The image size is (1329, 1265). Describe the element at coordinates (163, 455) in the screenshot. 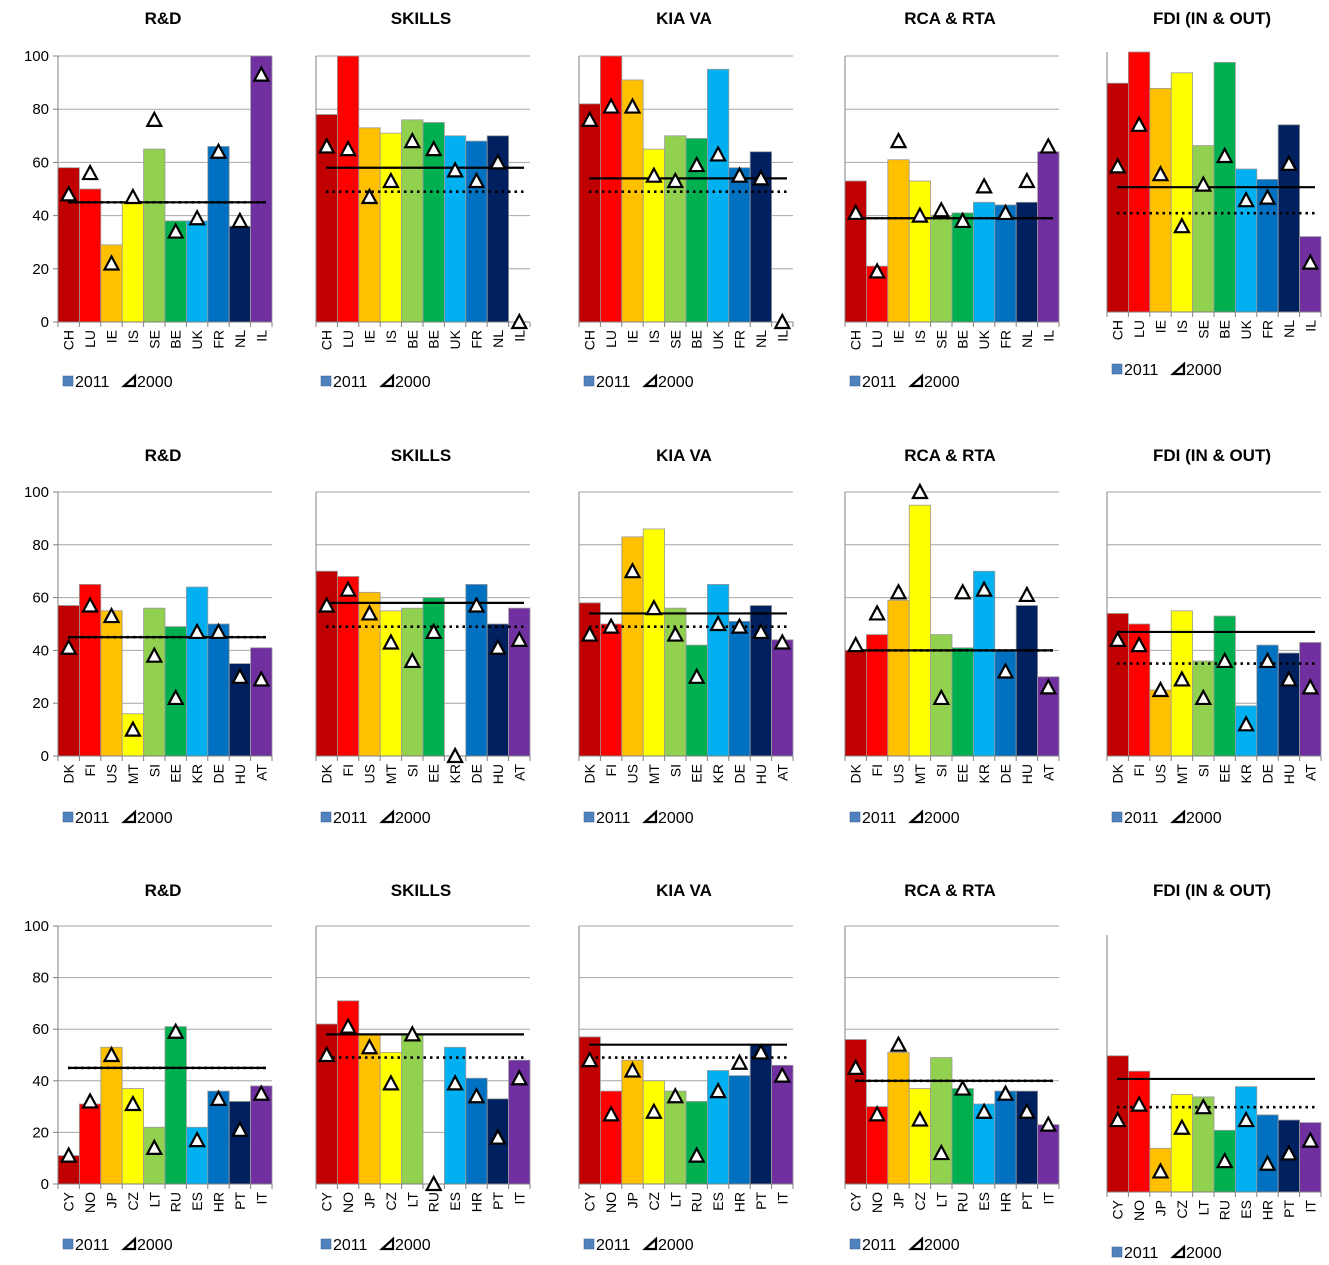

I see `chart-title: R&D` at that location.